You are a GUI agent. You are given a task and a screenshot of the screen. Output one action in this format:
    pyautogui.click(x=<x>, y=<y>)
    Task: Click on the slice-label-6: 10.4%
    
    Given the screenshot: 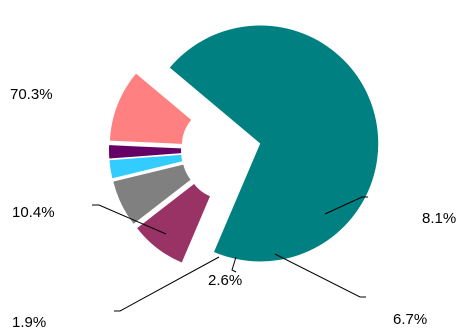 What is the action you would take?
    pyautogui.click(x=33, y=212)
    